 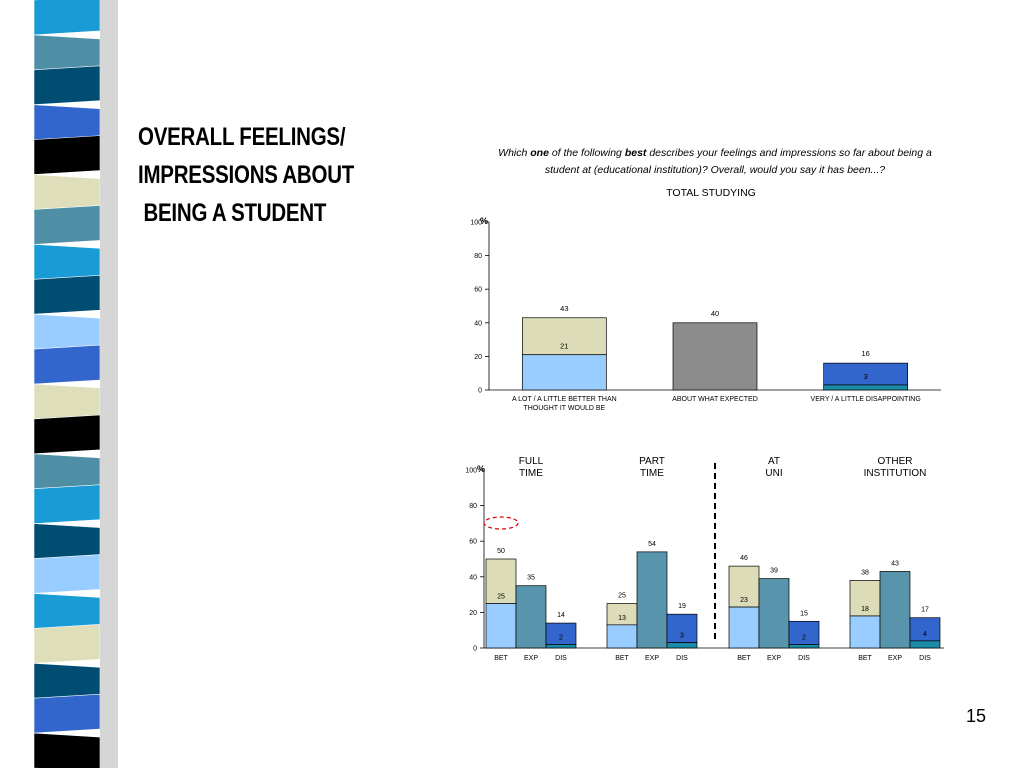 I want to click on category-label: ABOUT WHAT EXPECTED, so click(x=715, y=399).